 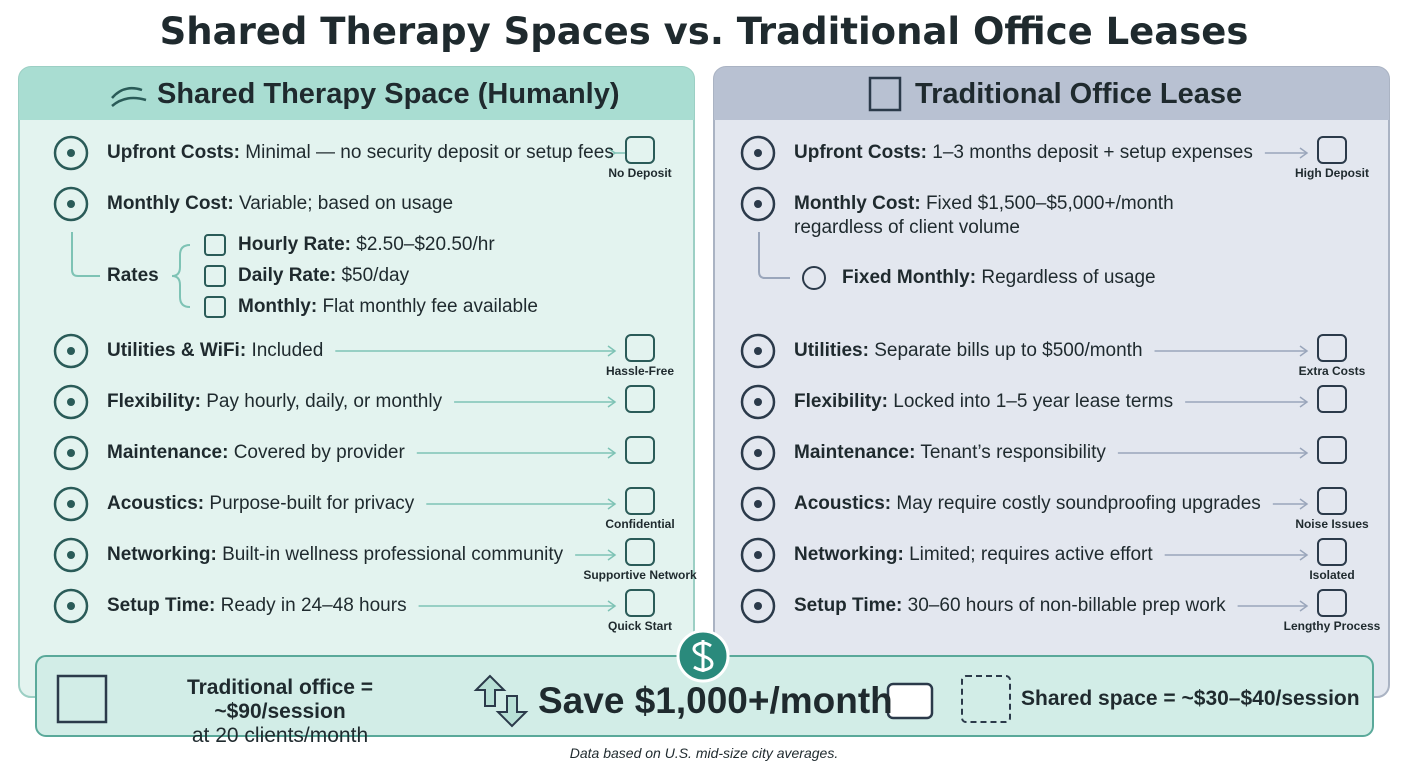 I want to click on row-value: Tenant’s responsibility, so click(x=1013, y=452).